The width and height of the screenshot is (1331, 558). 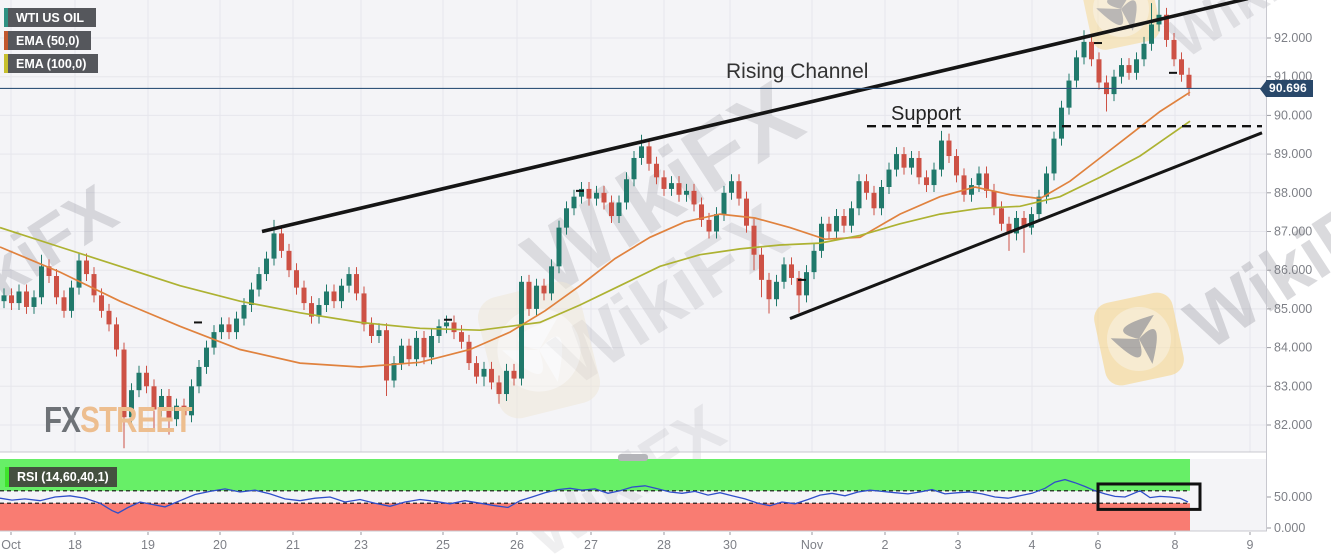 I want to click on legend-symbol-label: WTI US OIL, so click(x=50, y=17).